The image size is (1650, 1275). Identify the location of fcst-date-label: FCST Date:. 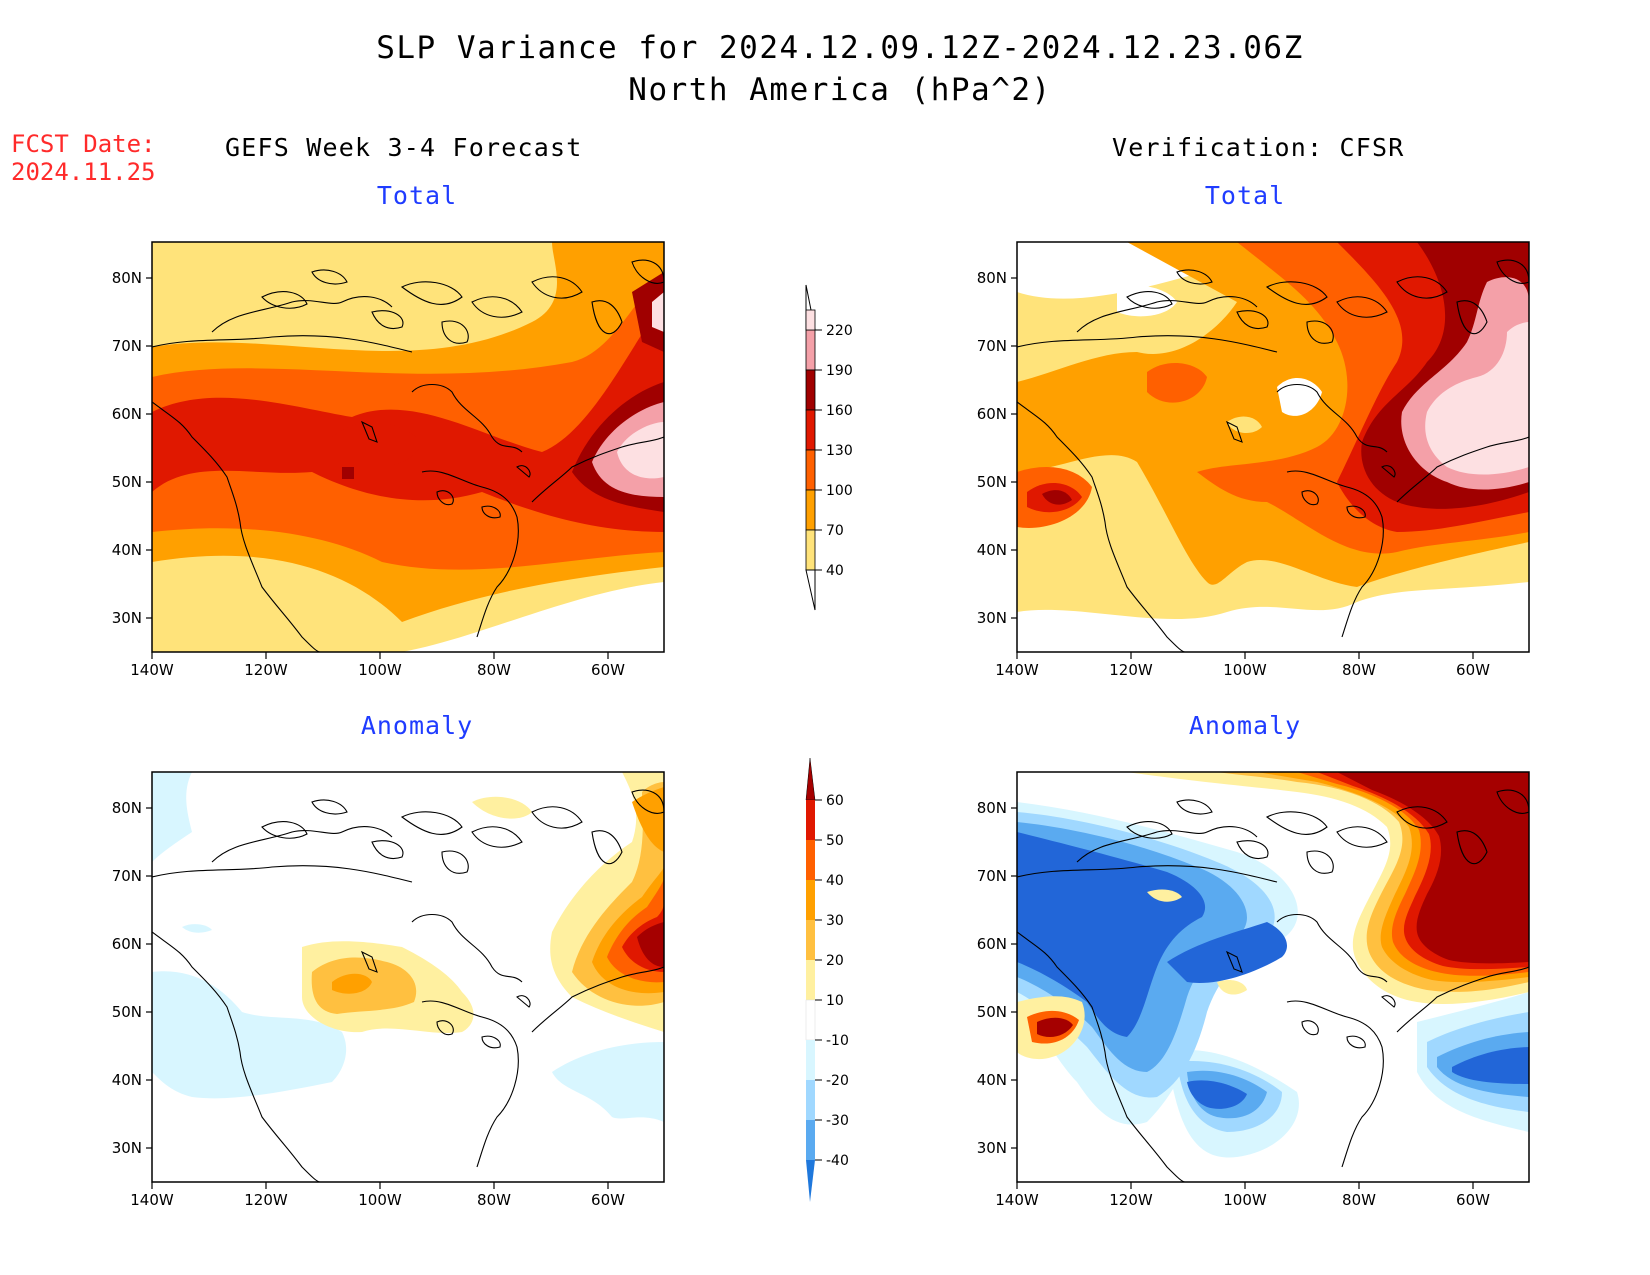
(83, 144).